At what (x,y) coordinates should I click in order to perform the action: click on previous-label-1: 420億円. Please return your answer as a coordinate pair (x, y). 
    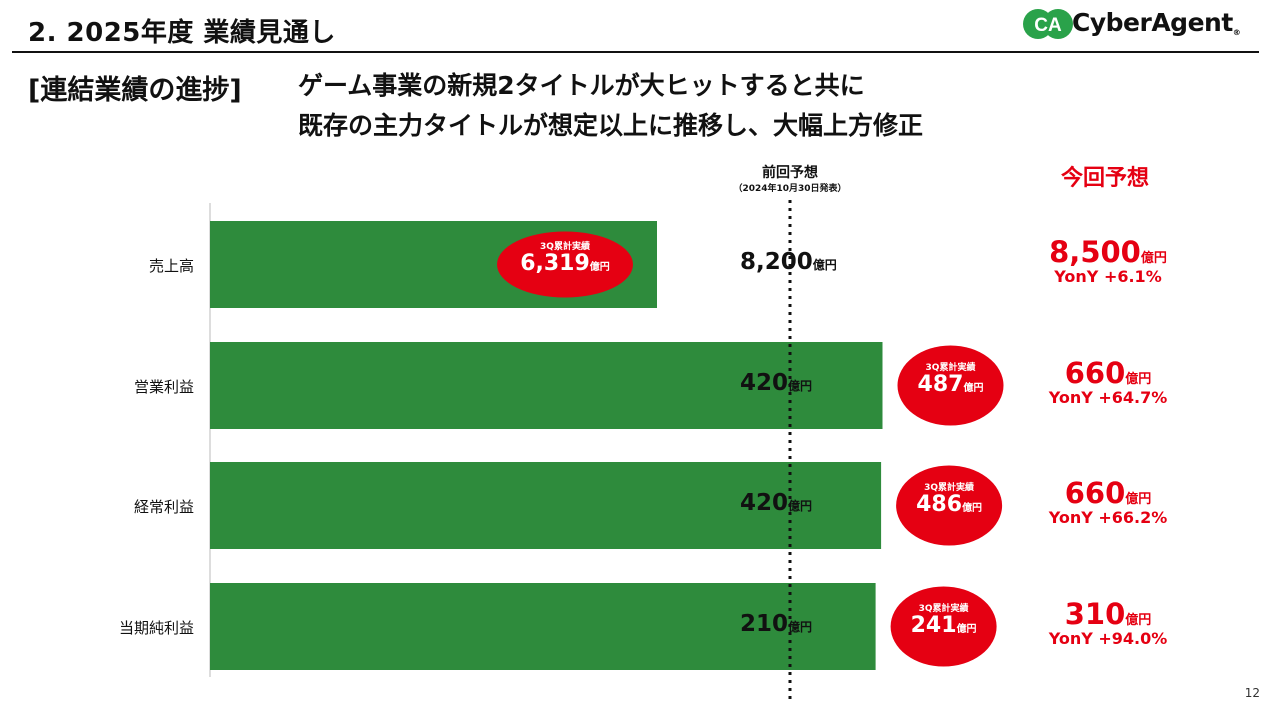
    Looking at the image, I should click on (776, 383).